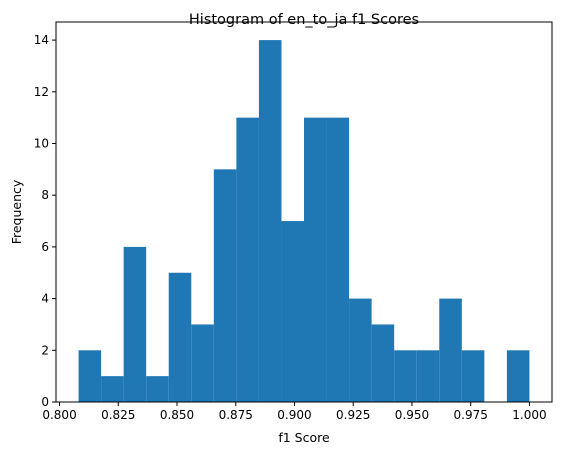  What do you see at coordinates (41, 92) in the screenshot?
I see `y-tick-label: 12` at bounding box center [41, 92].